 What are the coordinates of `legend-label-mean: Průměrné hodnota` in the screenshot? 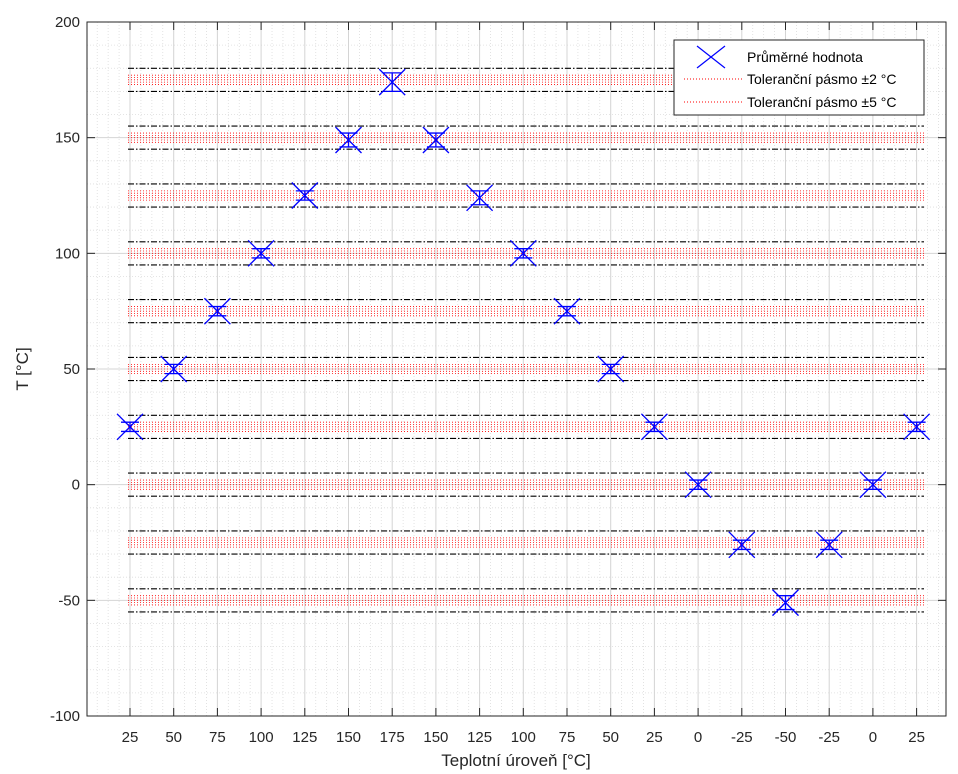 It's located at (805, 57).